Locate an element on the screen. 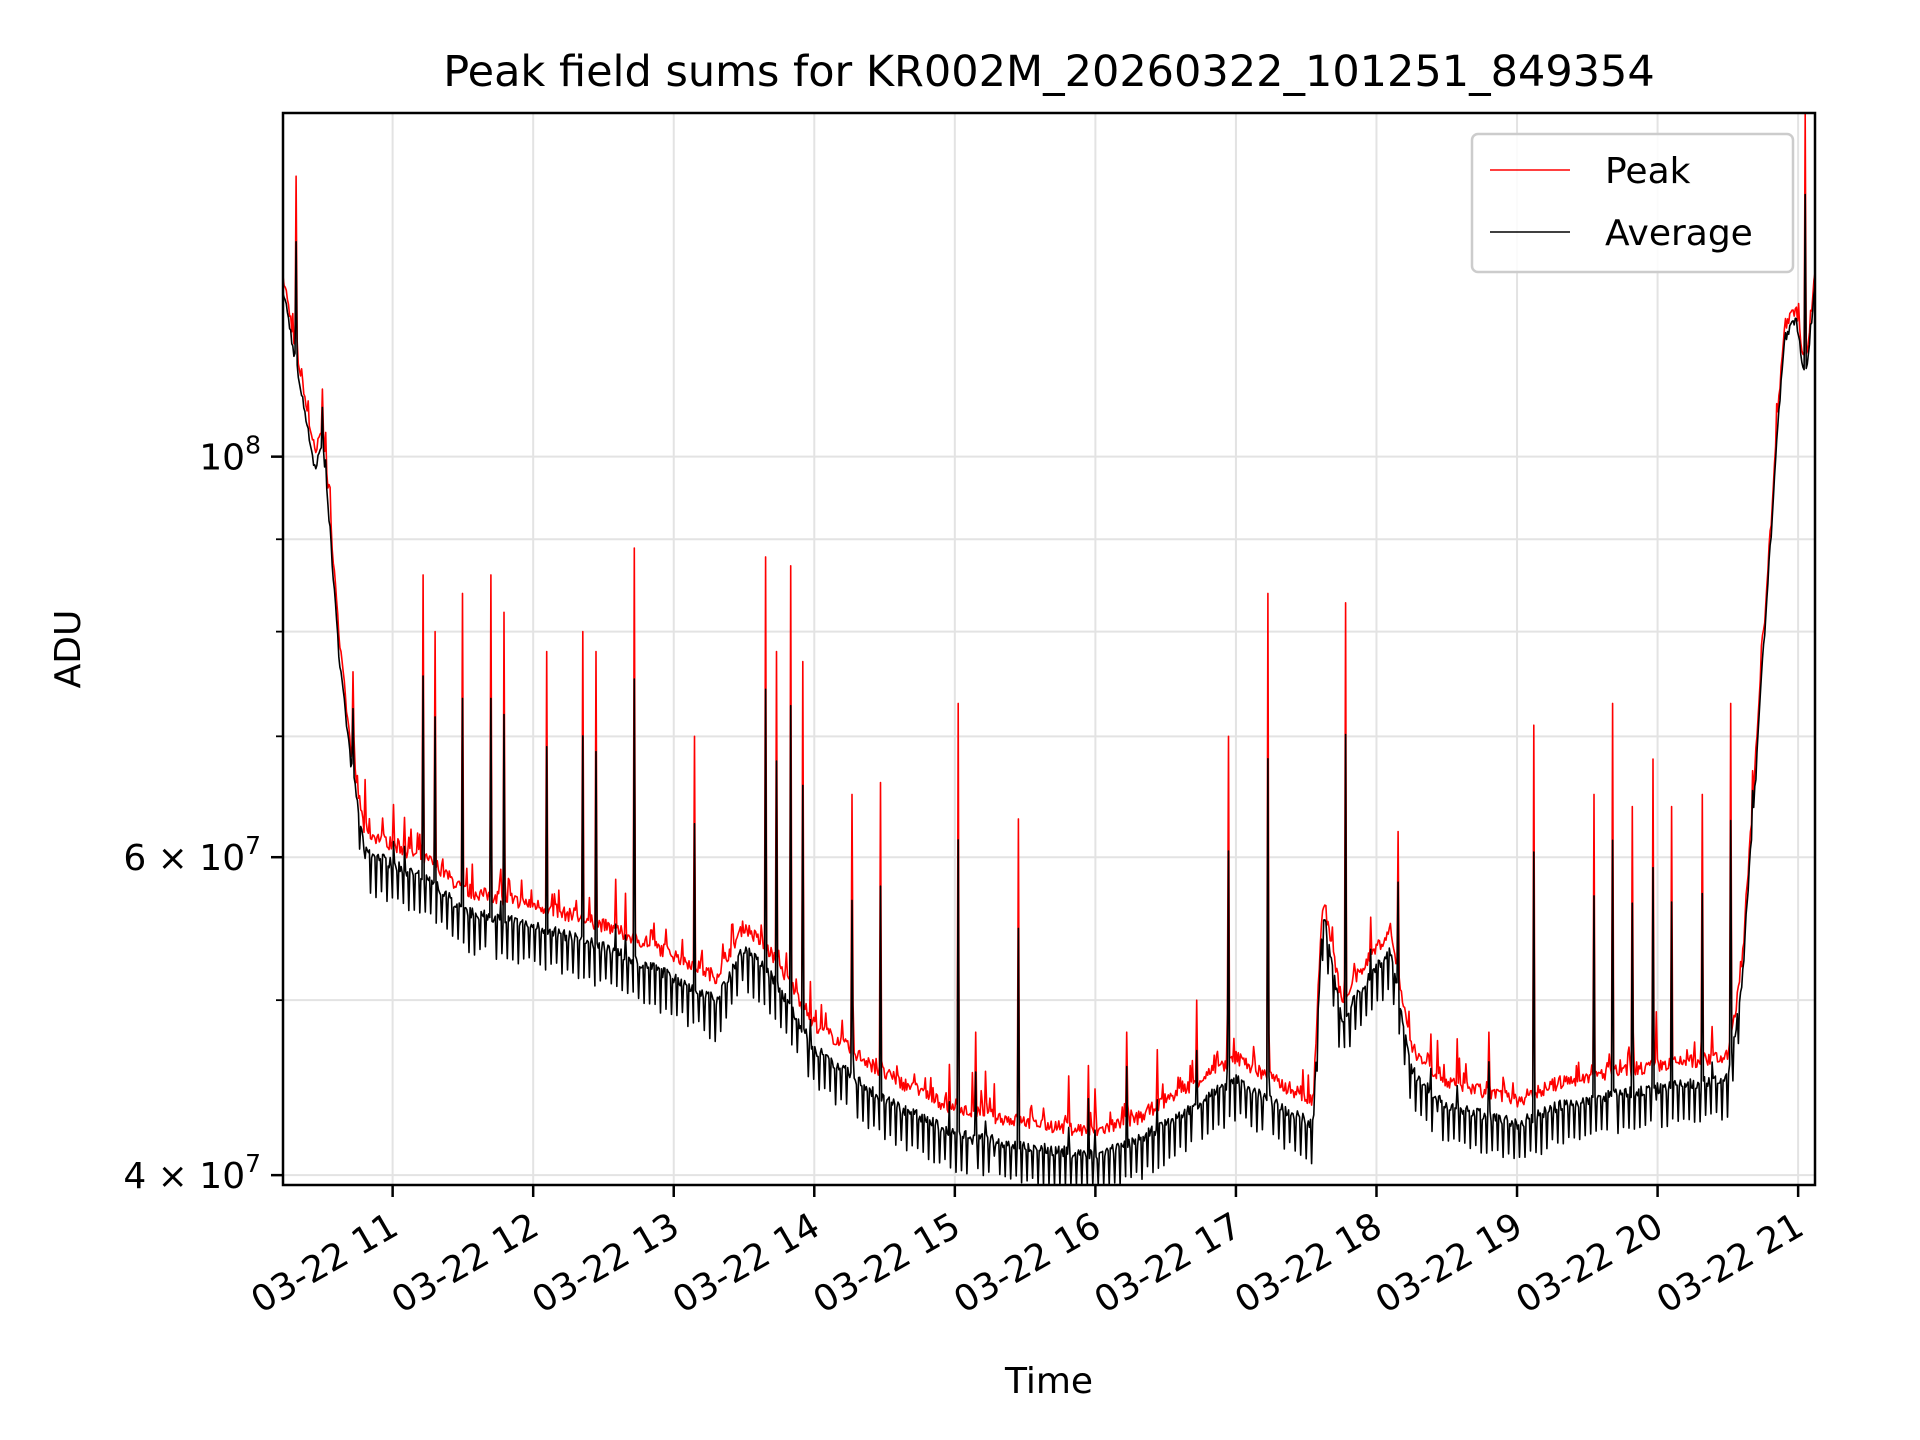 The height and width of the screenshot is (1440, 1920). legend: Peak Average is located at coordinates (1632, 203).